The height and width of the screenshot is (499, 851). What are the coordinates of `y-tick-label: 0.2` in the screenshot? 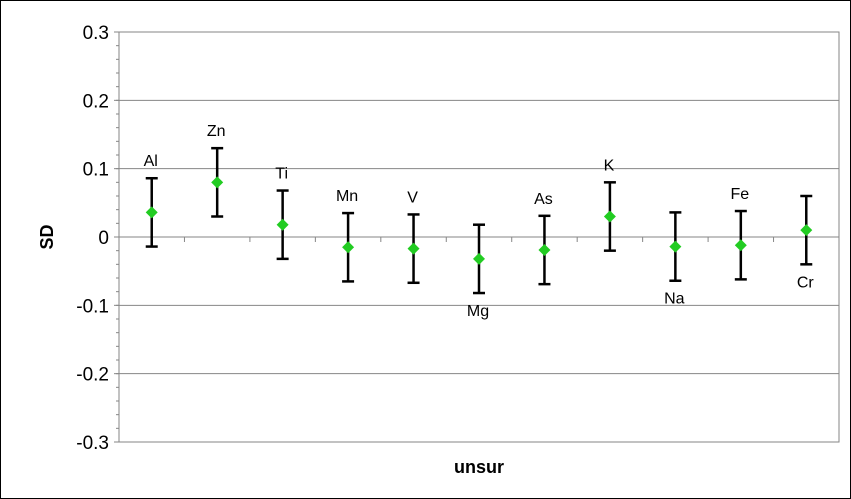 It's located at (96, 101).